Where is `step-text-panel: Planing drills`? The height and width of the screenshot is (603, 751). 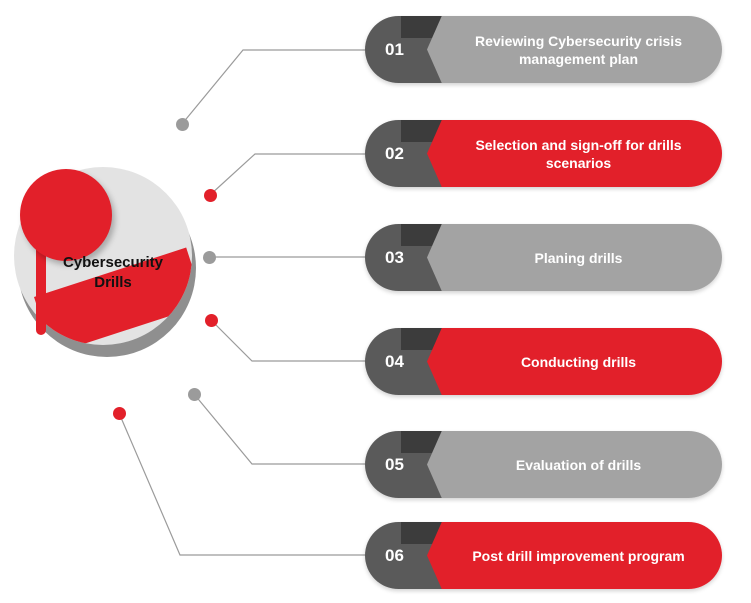 step-text-panel: Planing drills is located at coordinates (574, 257).